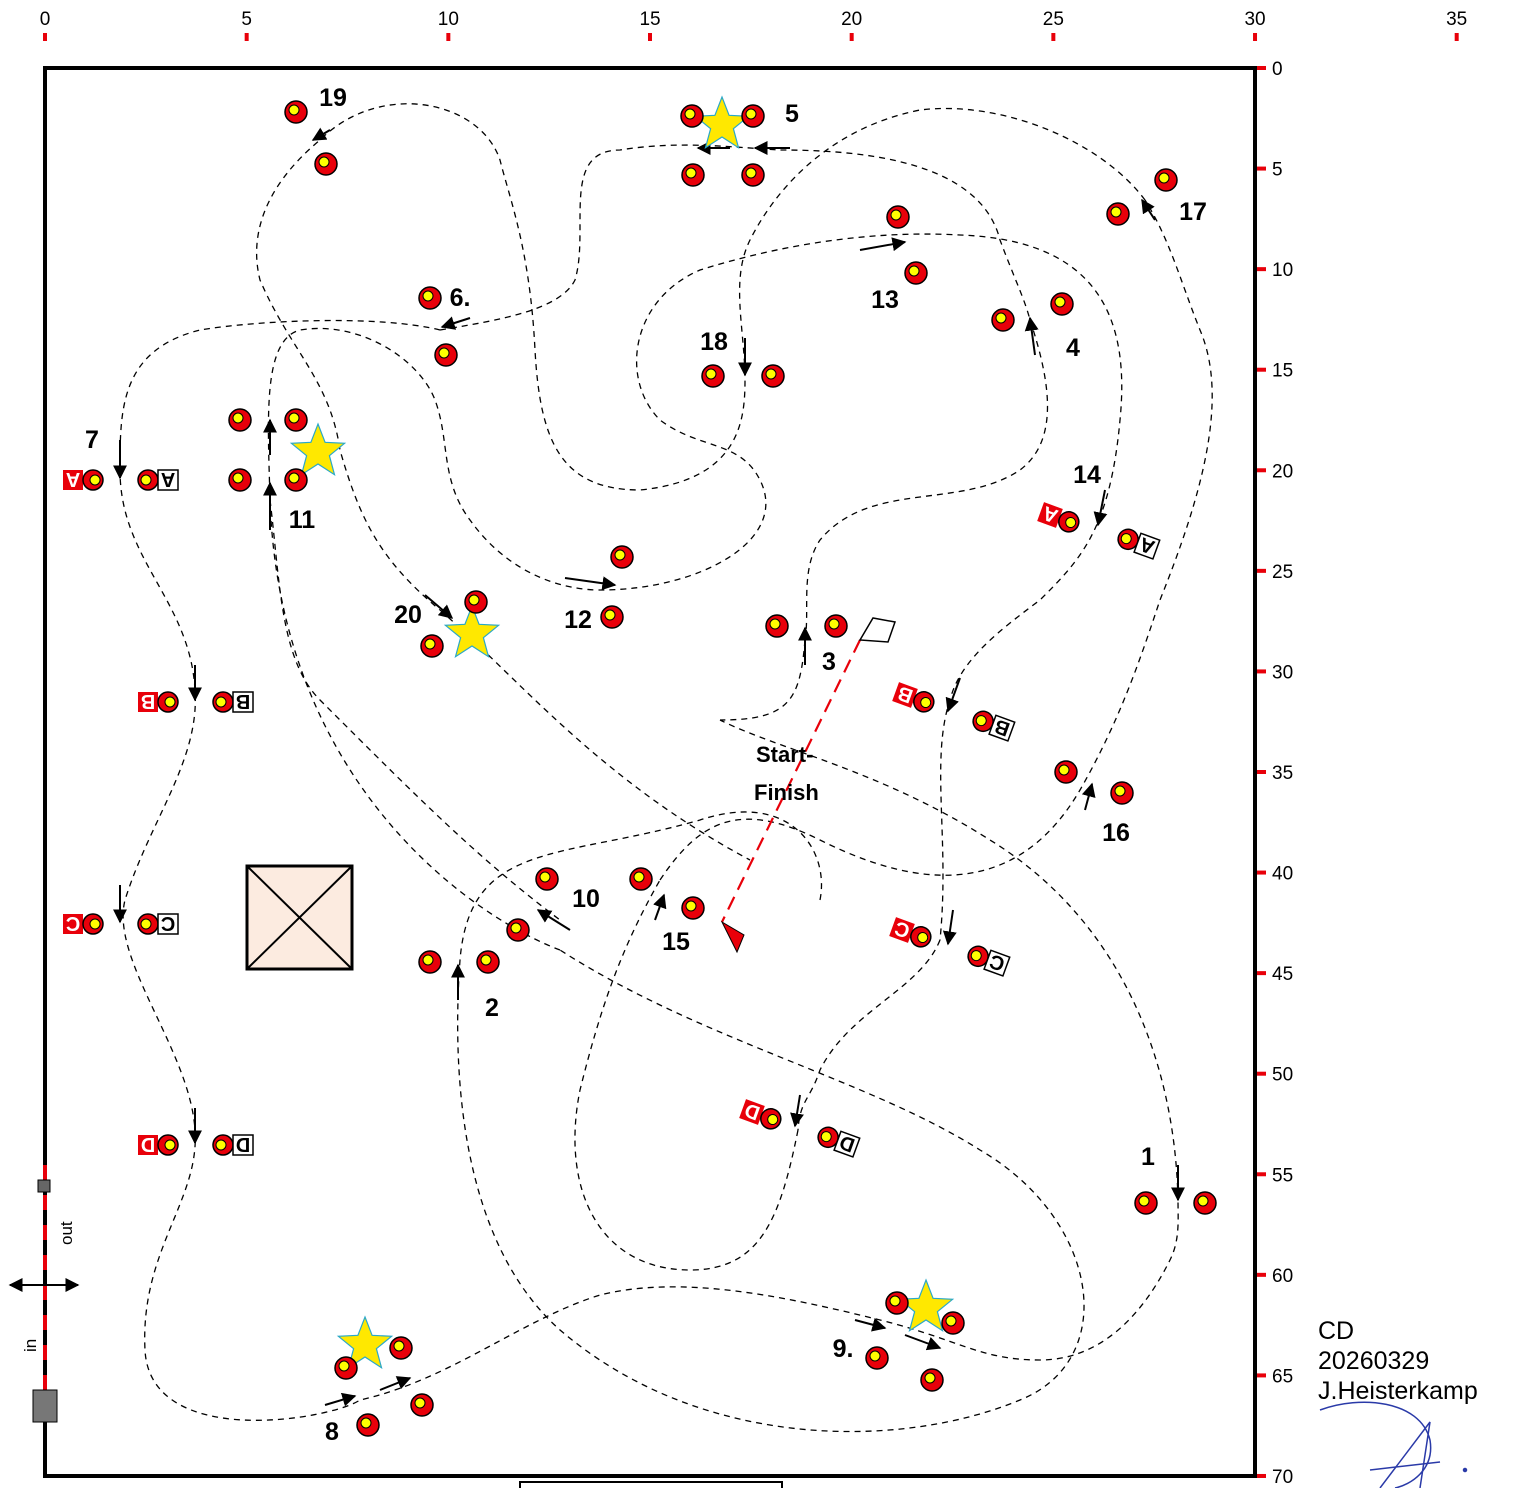 The height and width of the screenshot is (1488, 1524). Describe the element at coordinates (784, 754) in the screenshot. I see `start-label: Start-` at that location.